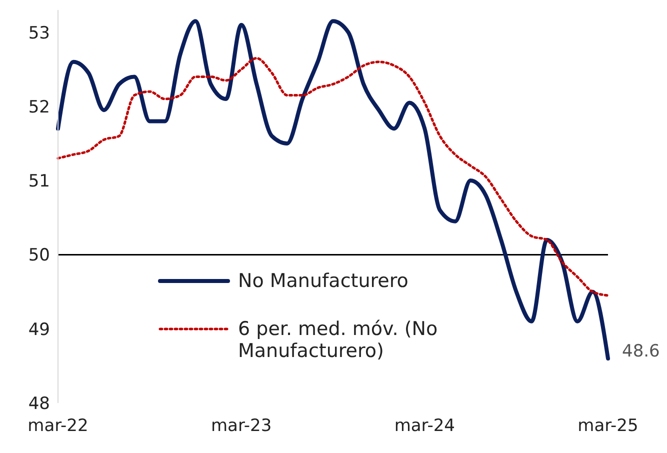 The height and width of the screenshot is (453, 667). I want to click on data-label: 48.6, so click(641, 352).